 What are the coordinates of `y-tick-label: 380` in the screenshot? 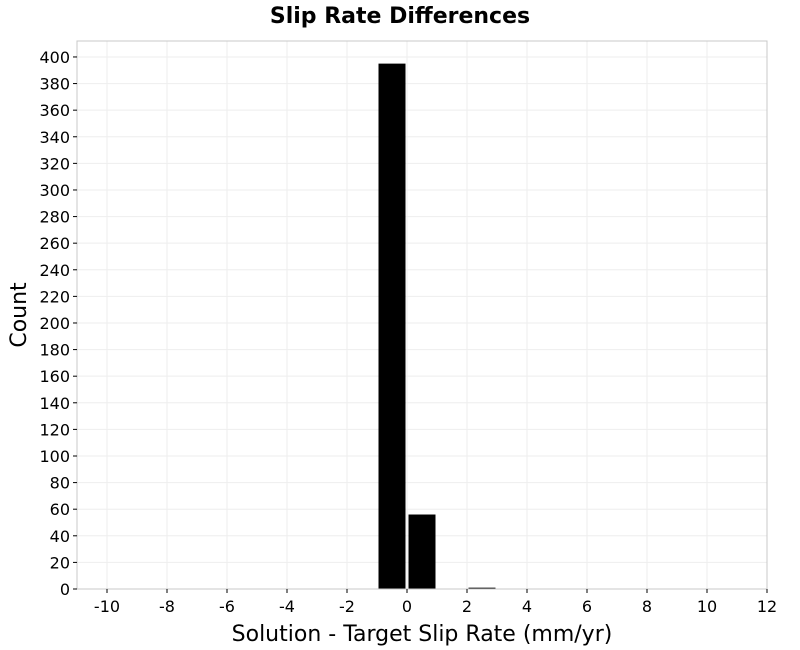 It's located at (54, 84).